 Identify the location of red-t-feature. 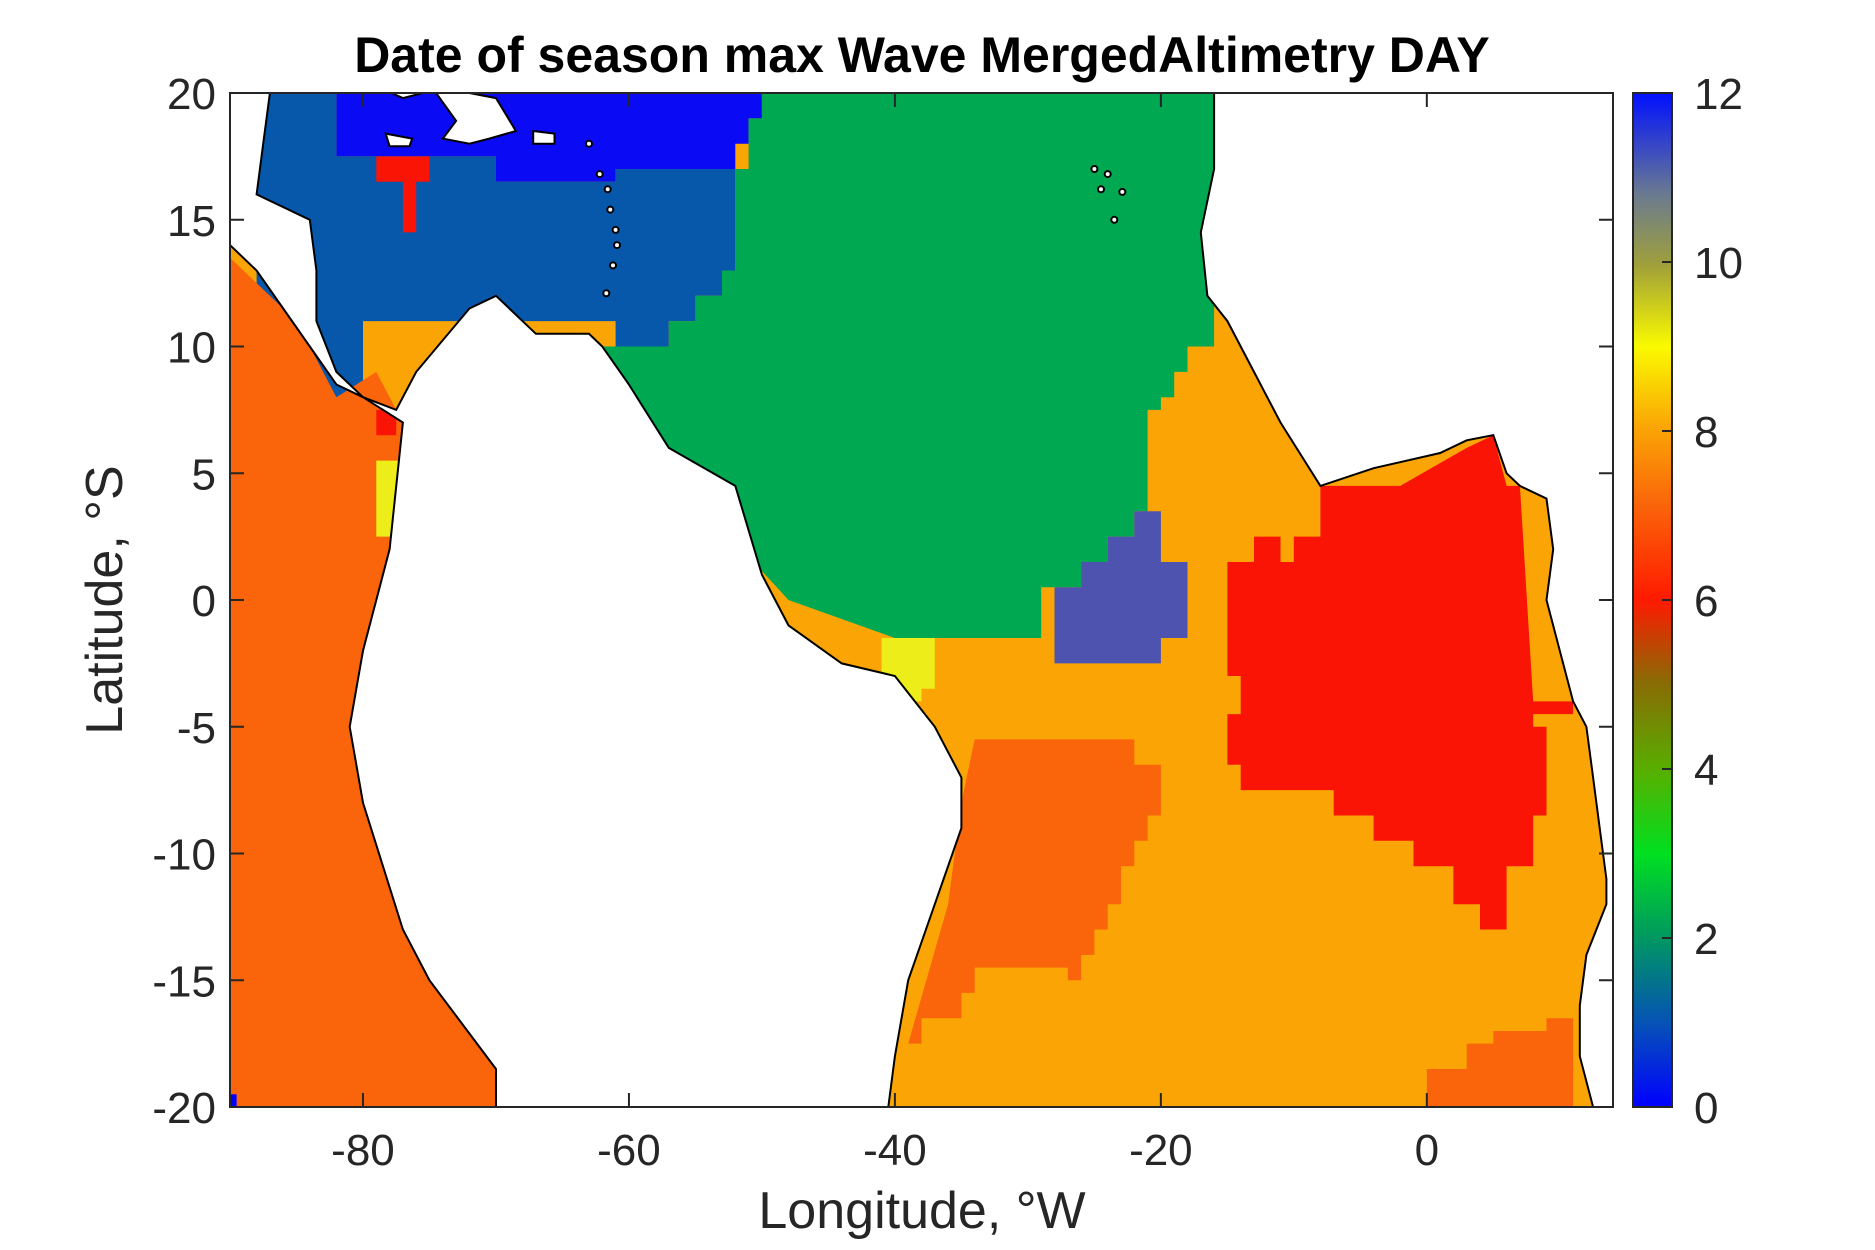
(403, 194).